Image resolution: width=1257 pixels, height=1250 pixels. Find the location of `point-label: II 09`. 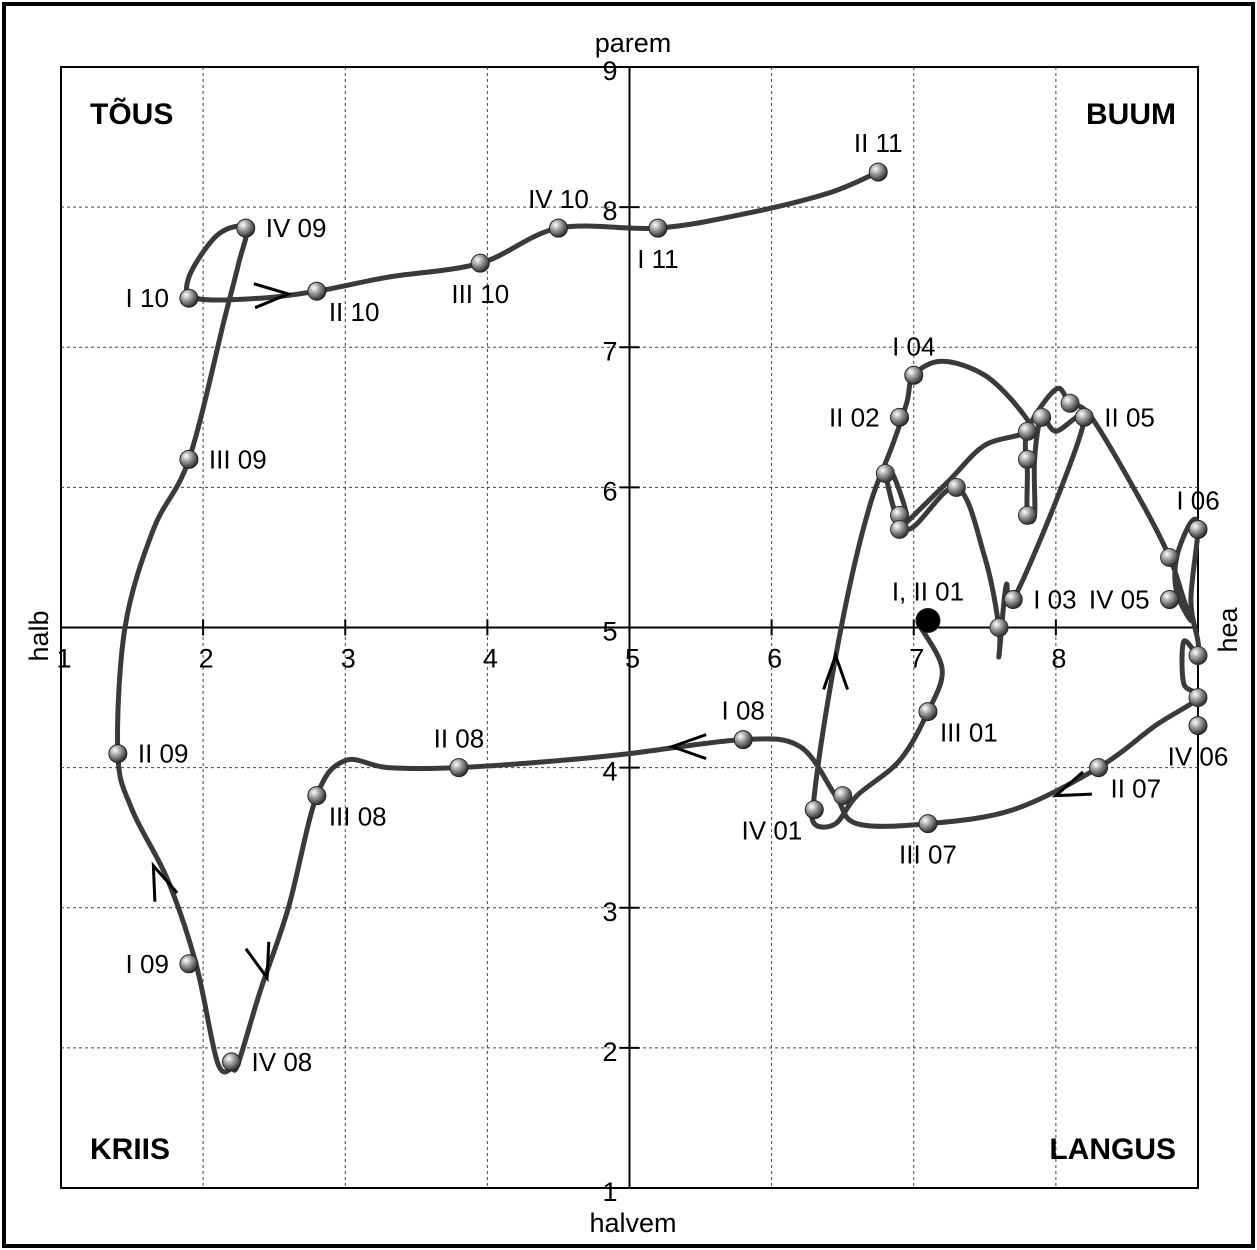

point-label: II 09 is located at coordinates (163, 754).